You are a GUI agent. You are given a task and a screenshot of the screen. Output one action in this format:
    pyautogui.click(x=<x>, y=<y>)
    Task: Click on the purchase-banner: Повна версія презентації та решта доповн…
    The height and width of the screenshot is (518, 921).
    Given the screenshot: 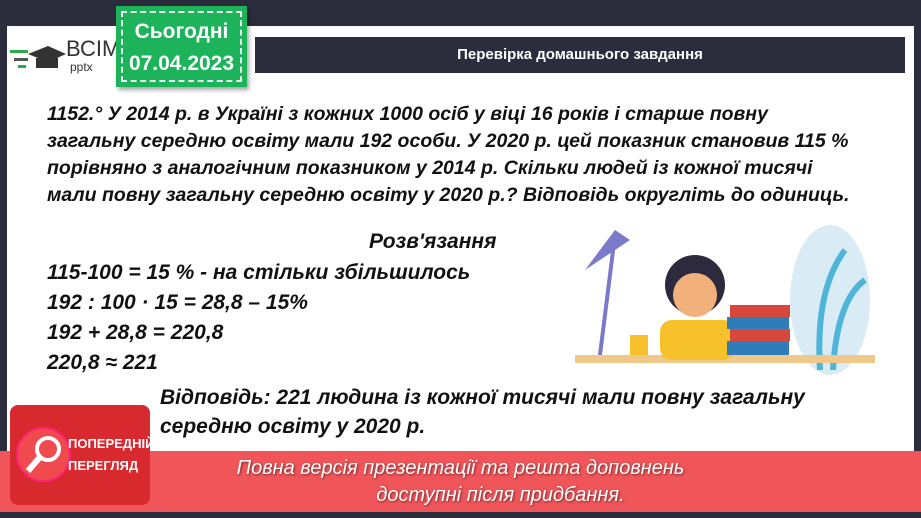 What is the action you would take?
    pyautogui.click(x=460, y=481)
    